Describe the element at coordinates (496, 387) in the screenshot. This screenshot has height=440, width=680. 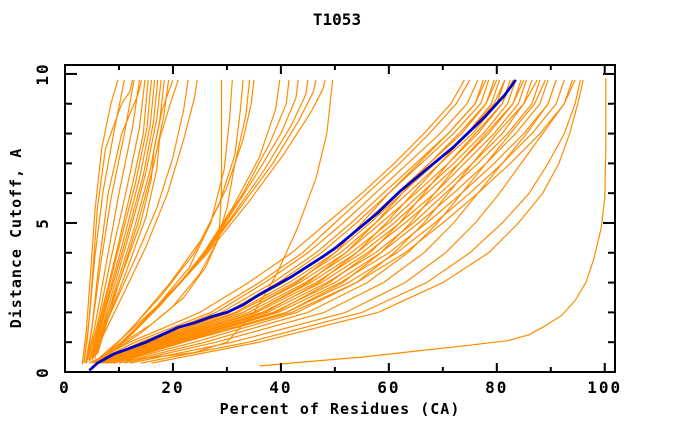
I see `x-tick-label: 80` at that location.